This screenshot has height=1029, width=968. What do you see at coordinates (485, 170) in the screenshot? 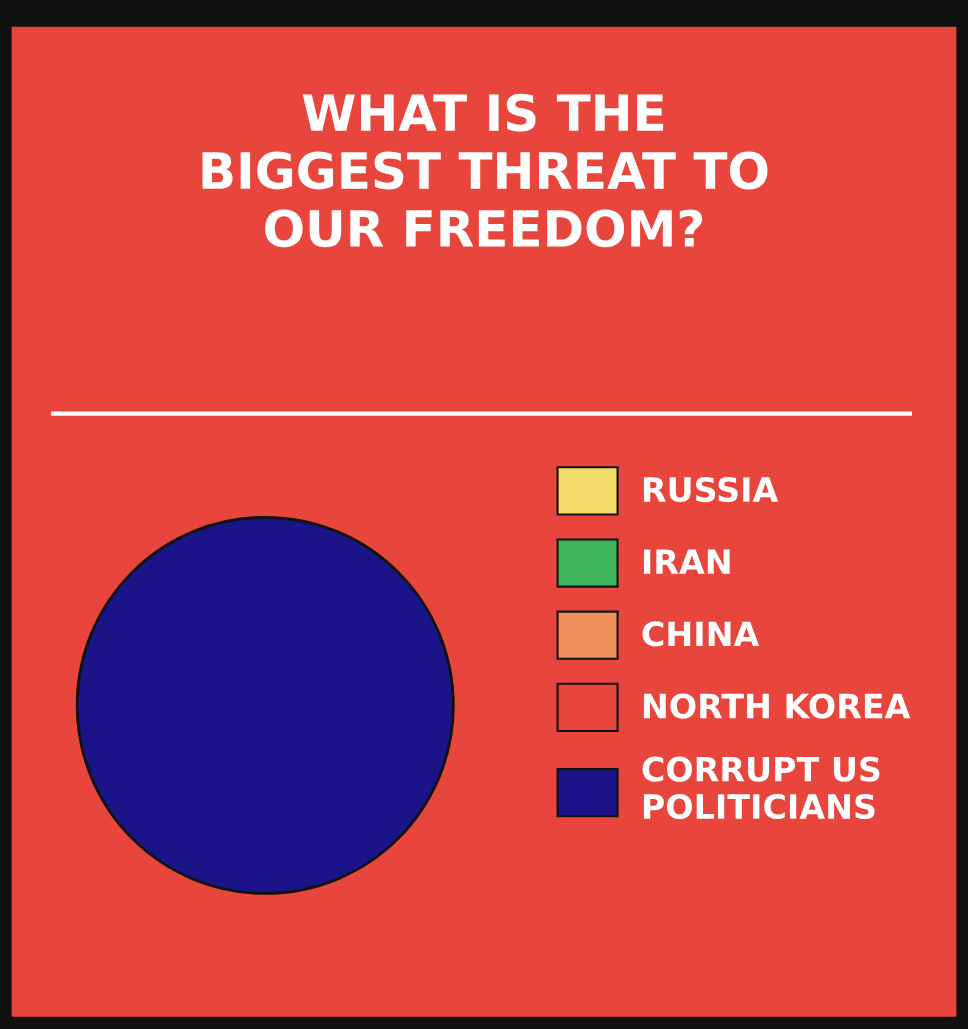
I see `chart-title: WHAT IS THE BIGGEST THREAT TO OUR FREEDOM?` at bounding box center [485, 170].